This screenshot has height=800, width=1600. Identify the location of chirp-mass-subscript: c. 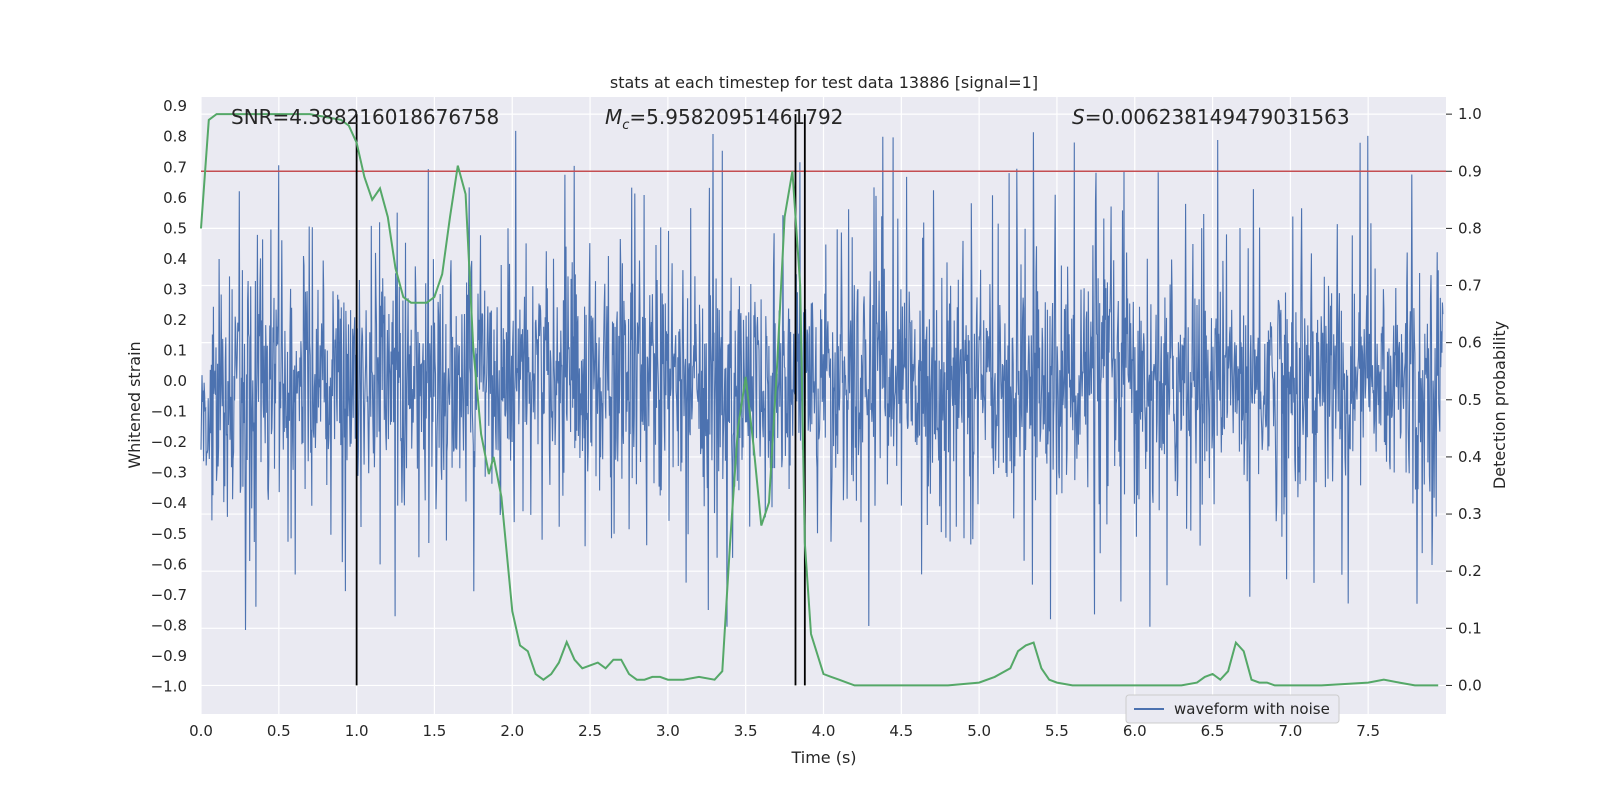
(625, 125).